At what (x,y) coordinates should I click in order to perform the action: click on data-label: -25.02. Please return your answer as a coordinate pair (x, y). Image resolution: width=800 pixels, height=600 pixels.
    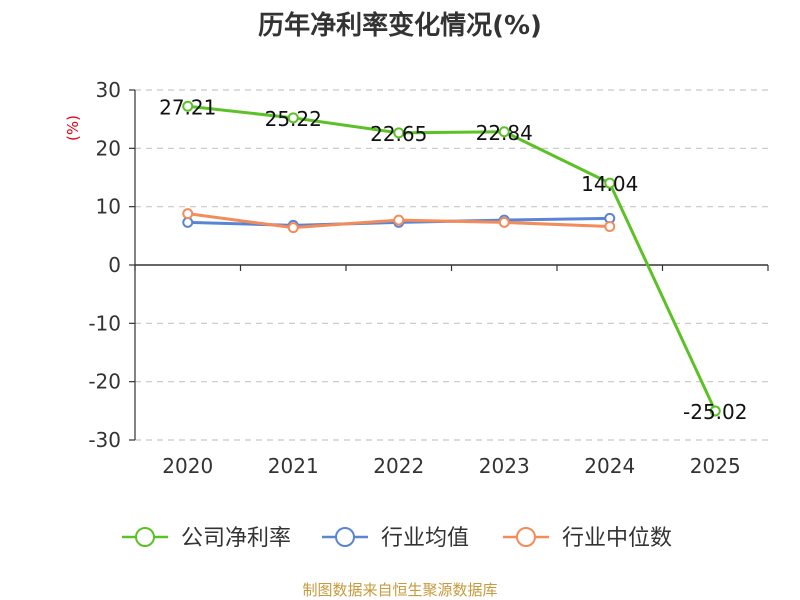
    Looking at the image, I should click on (715, 412).